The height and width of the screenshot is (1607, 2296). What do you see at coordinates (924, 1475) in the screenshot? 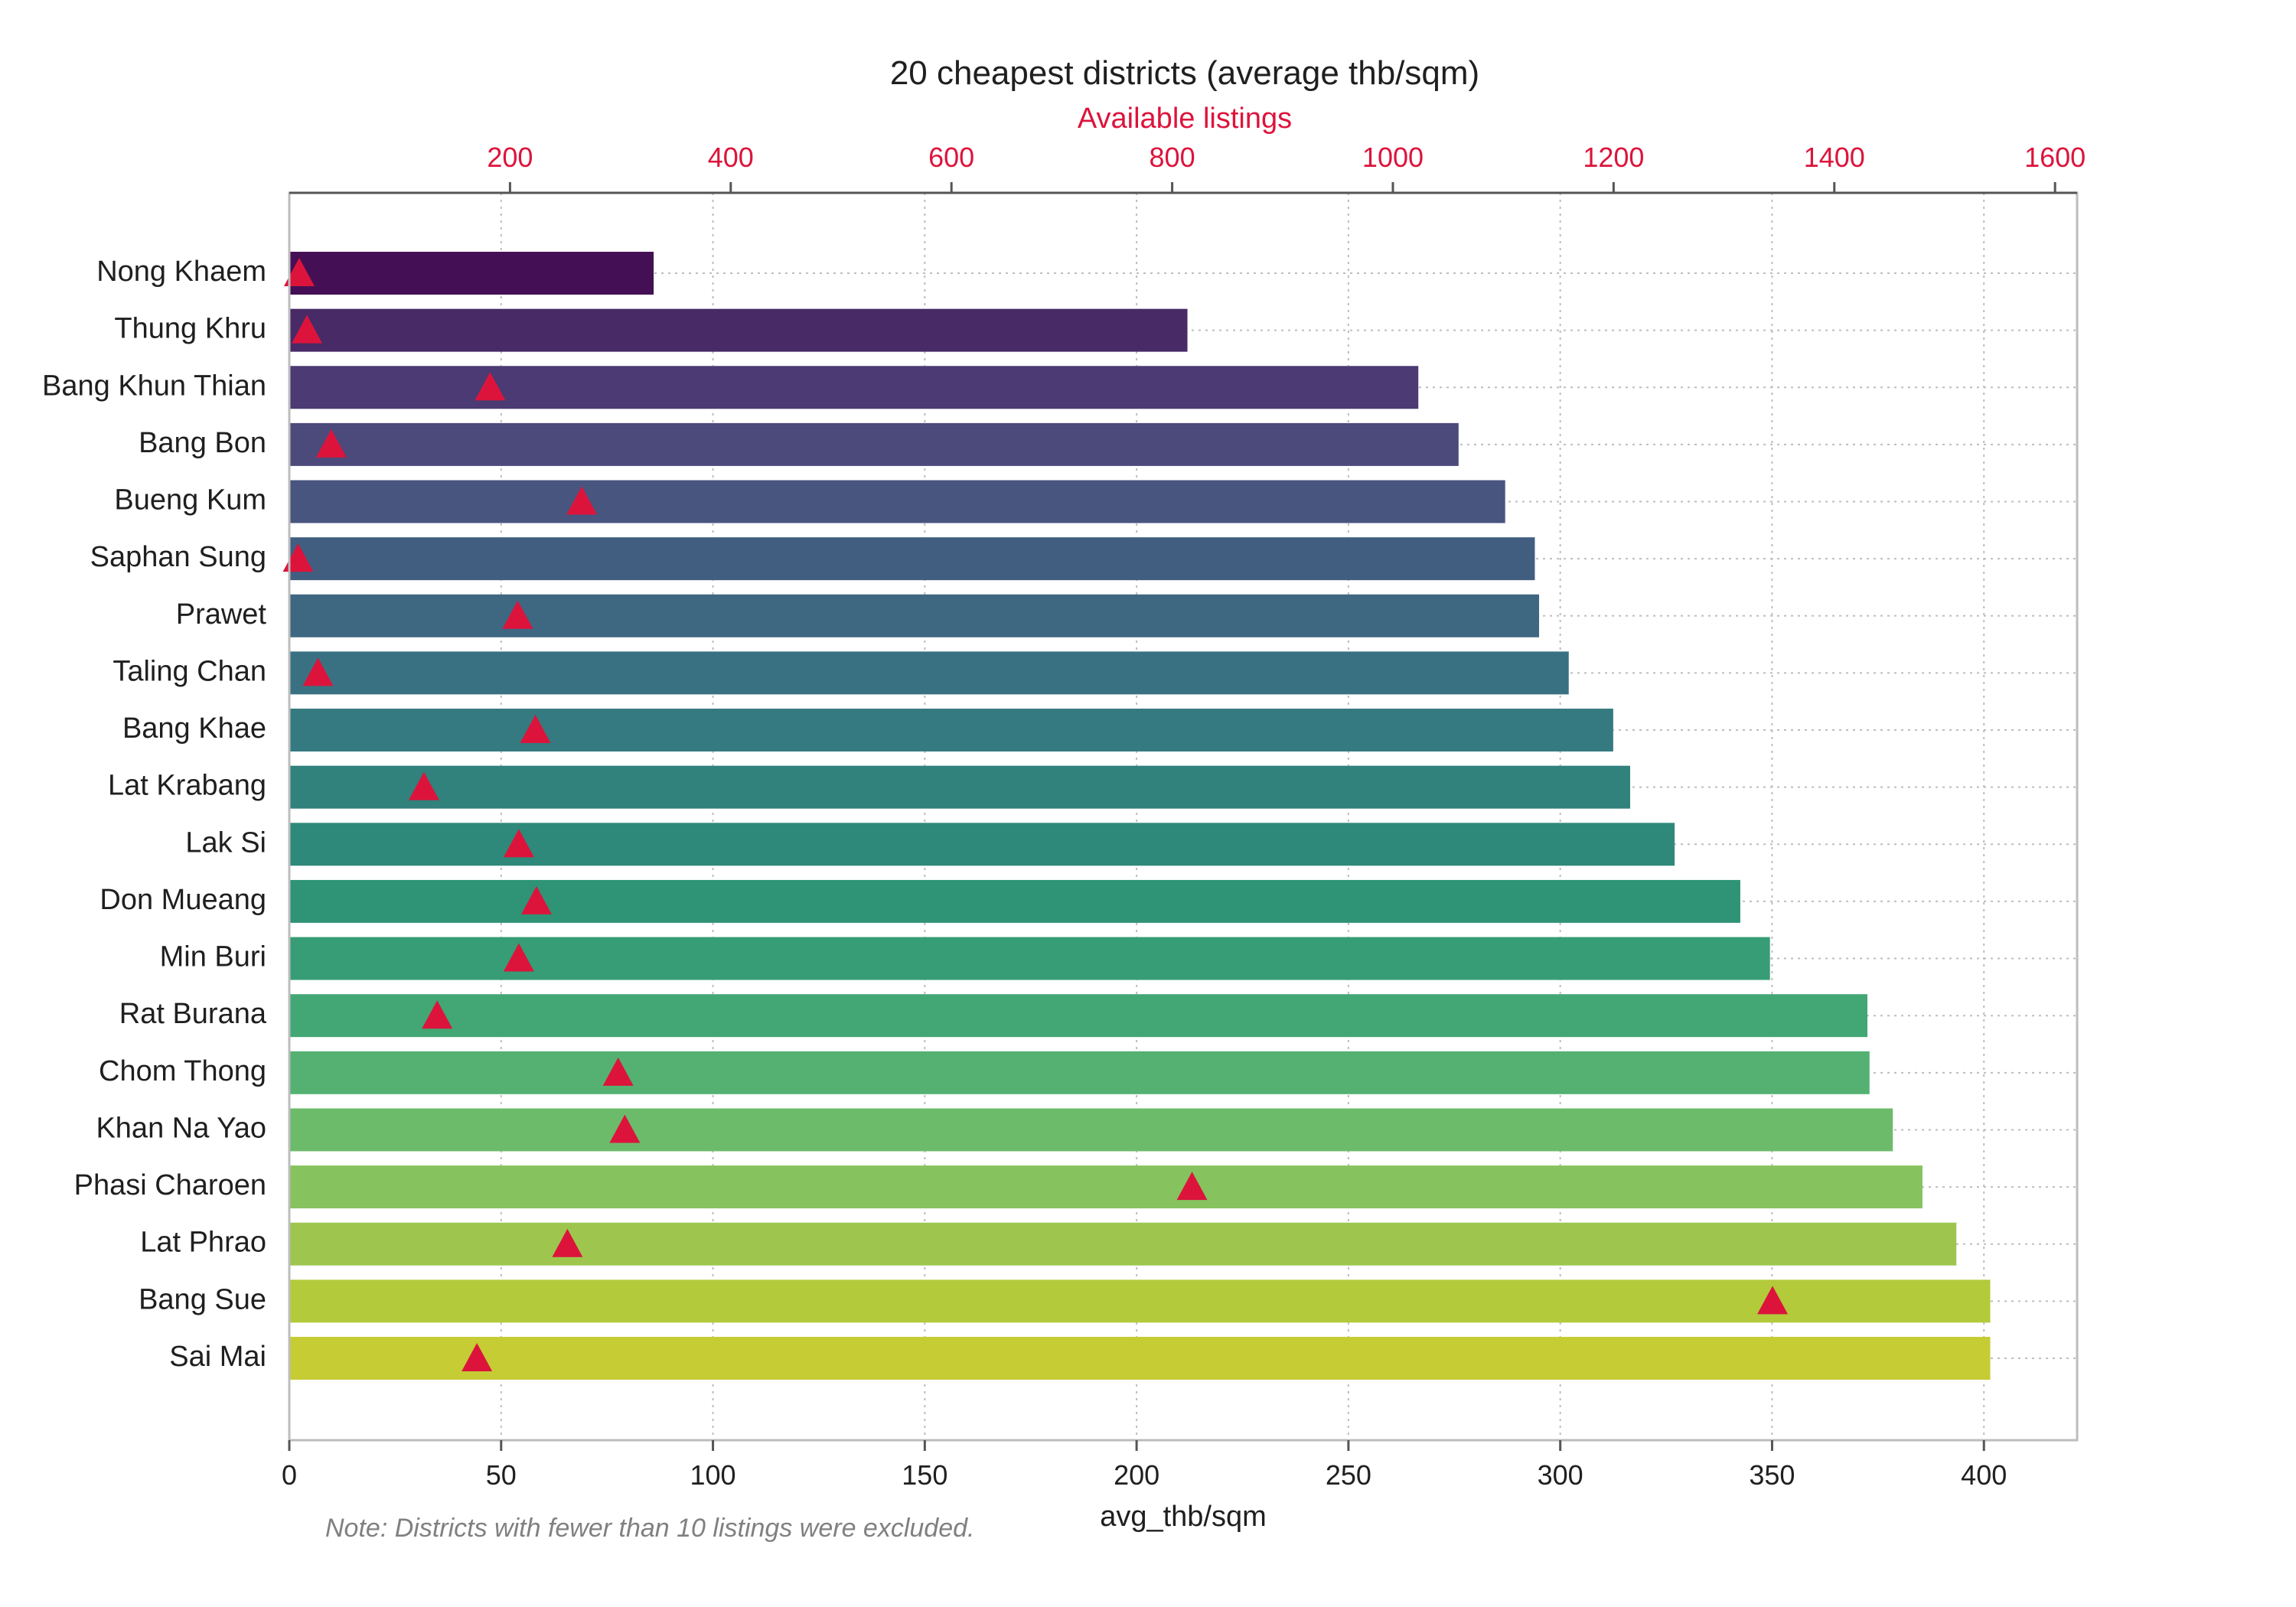
I see `x-tick-label: 150` at bounding box center [924, 1475].